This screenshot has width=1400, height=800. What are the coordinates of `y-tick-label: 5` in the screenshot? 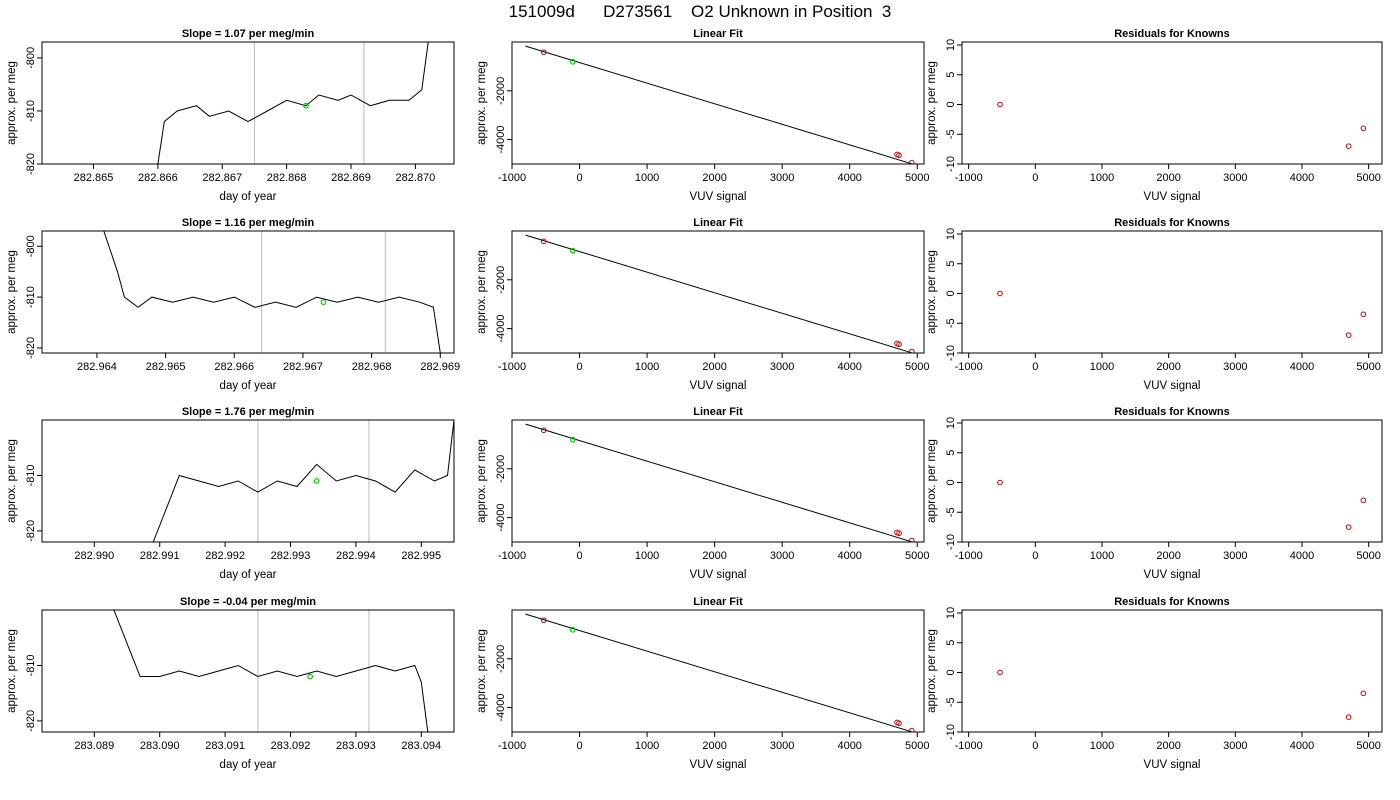 It's located at (951, 453).